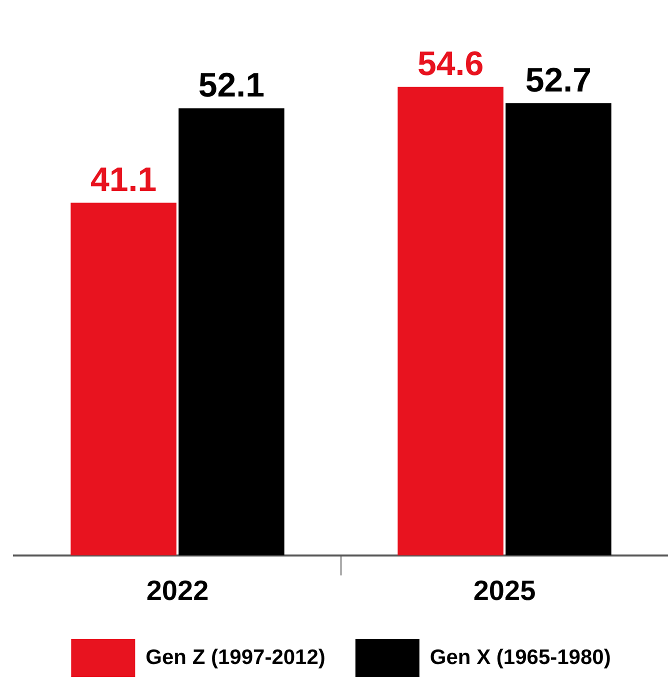  What do you see at coordinates (520, 657) in the screenshot?
I see `legend-label: Gen X (1965-1980)` at bounding box center [520, 657].